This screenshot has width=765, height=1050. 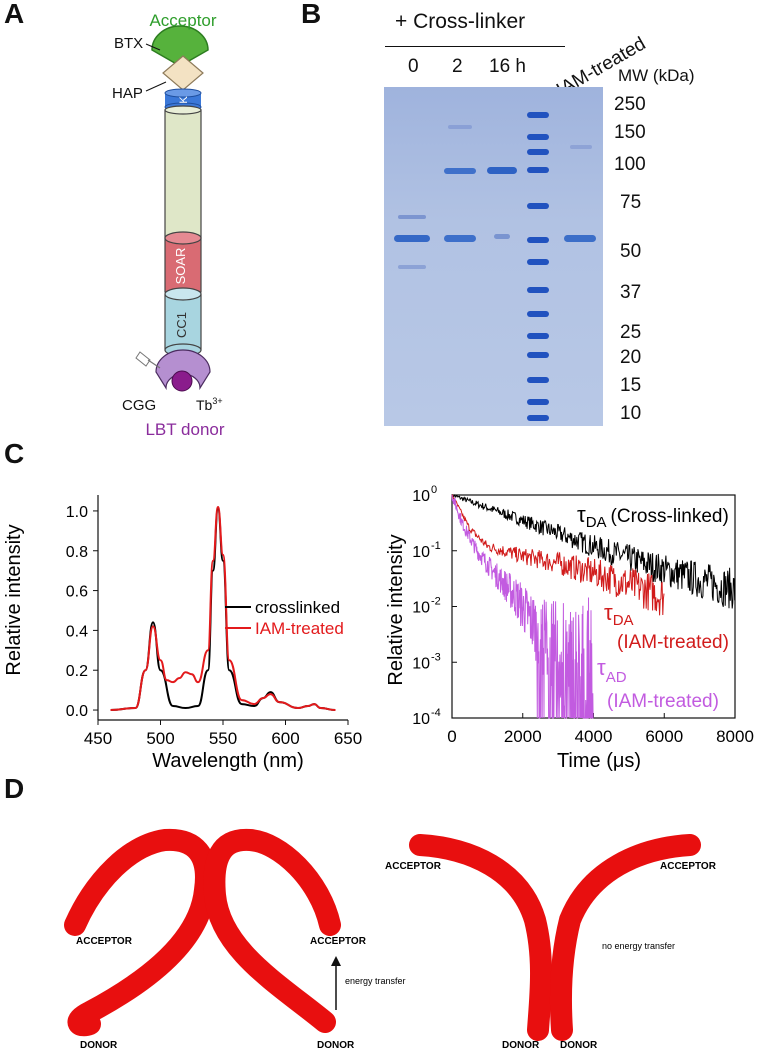 What do you see at coordinates (436, 602) in the screenshot?
I see `decay-ytick-exponent: -2` at bounding box center [436, 602].